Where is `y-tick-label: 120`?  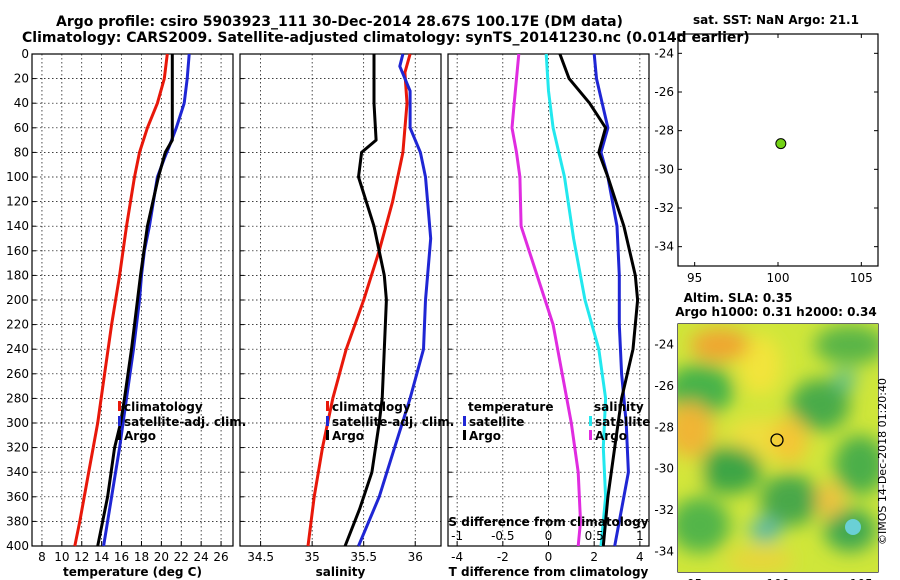 y-tick-label: 120 is located at coordinates (17, 202).